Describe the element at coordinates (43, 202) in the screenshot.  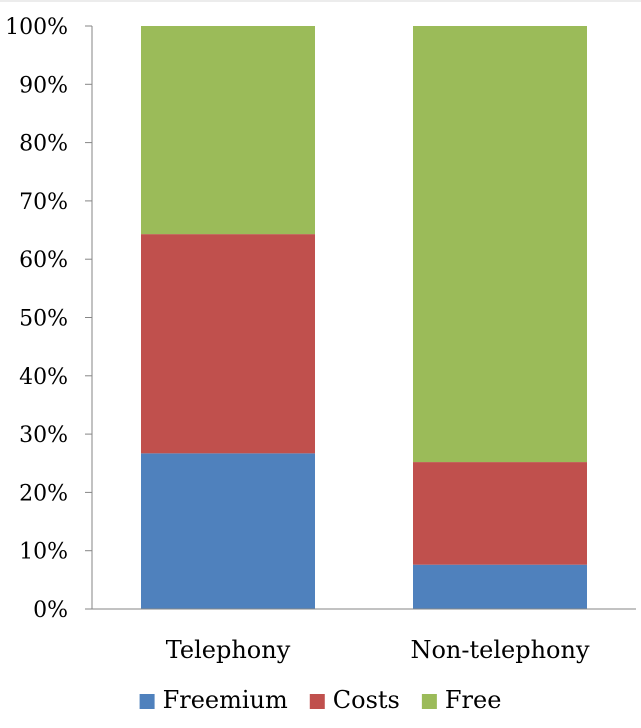
I see `y-tick-label: 70%` at that location.